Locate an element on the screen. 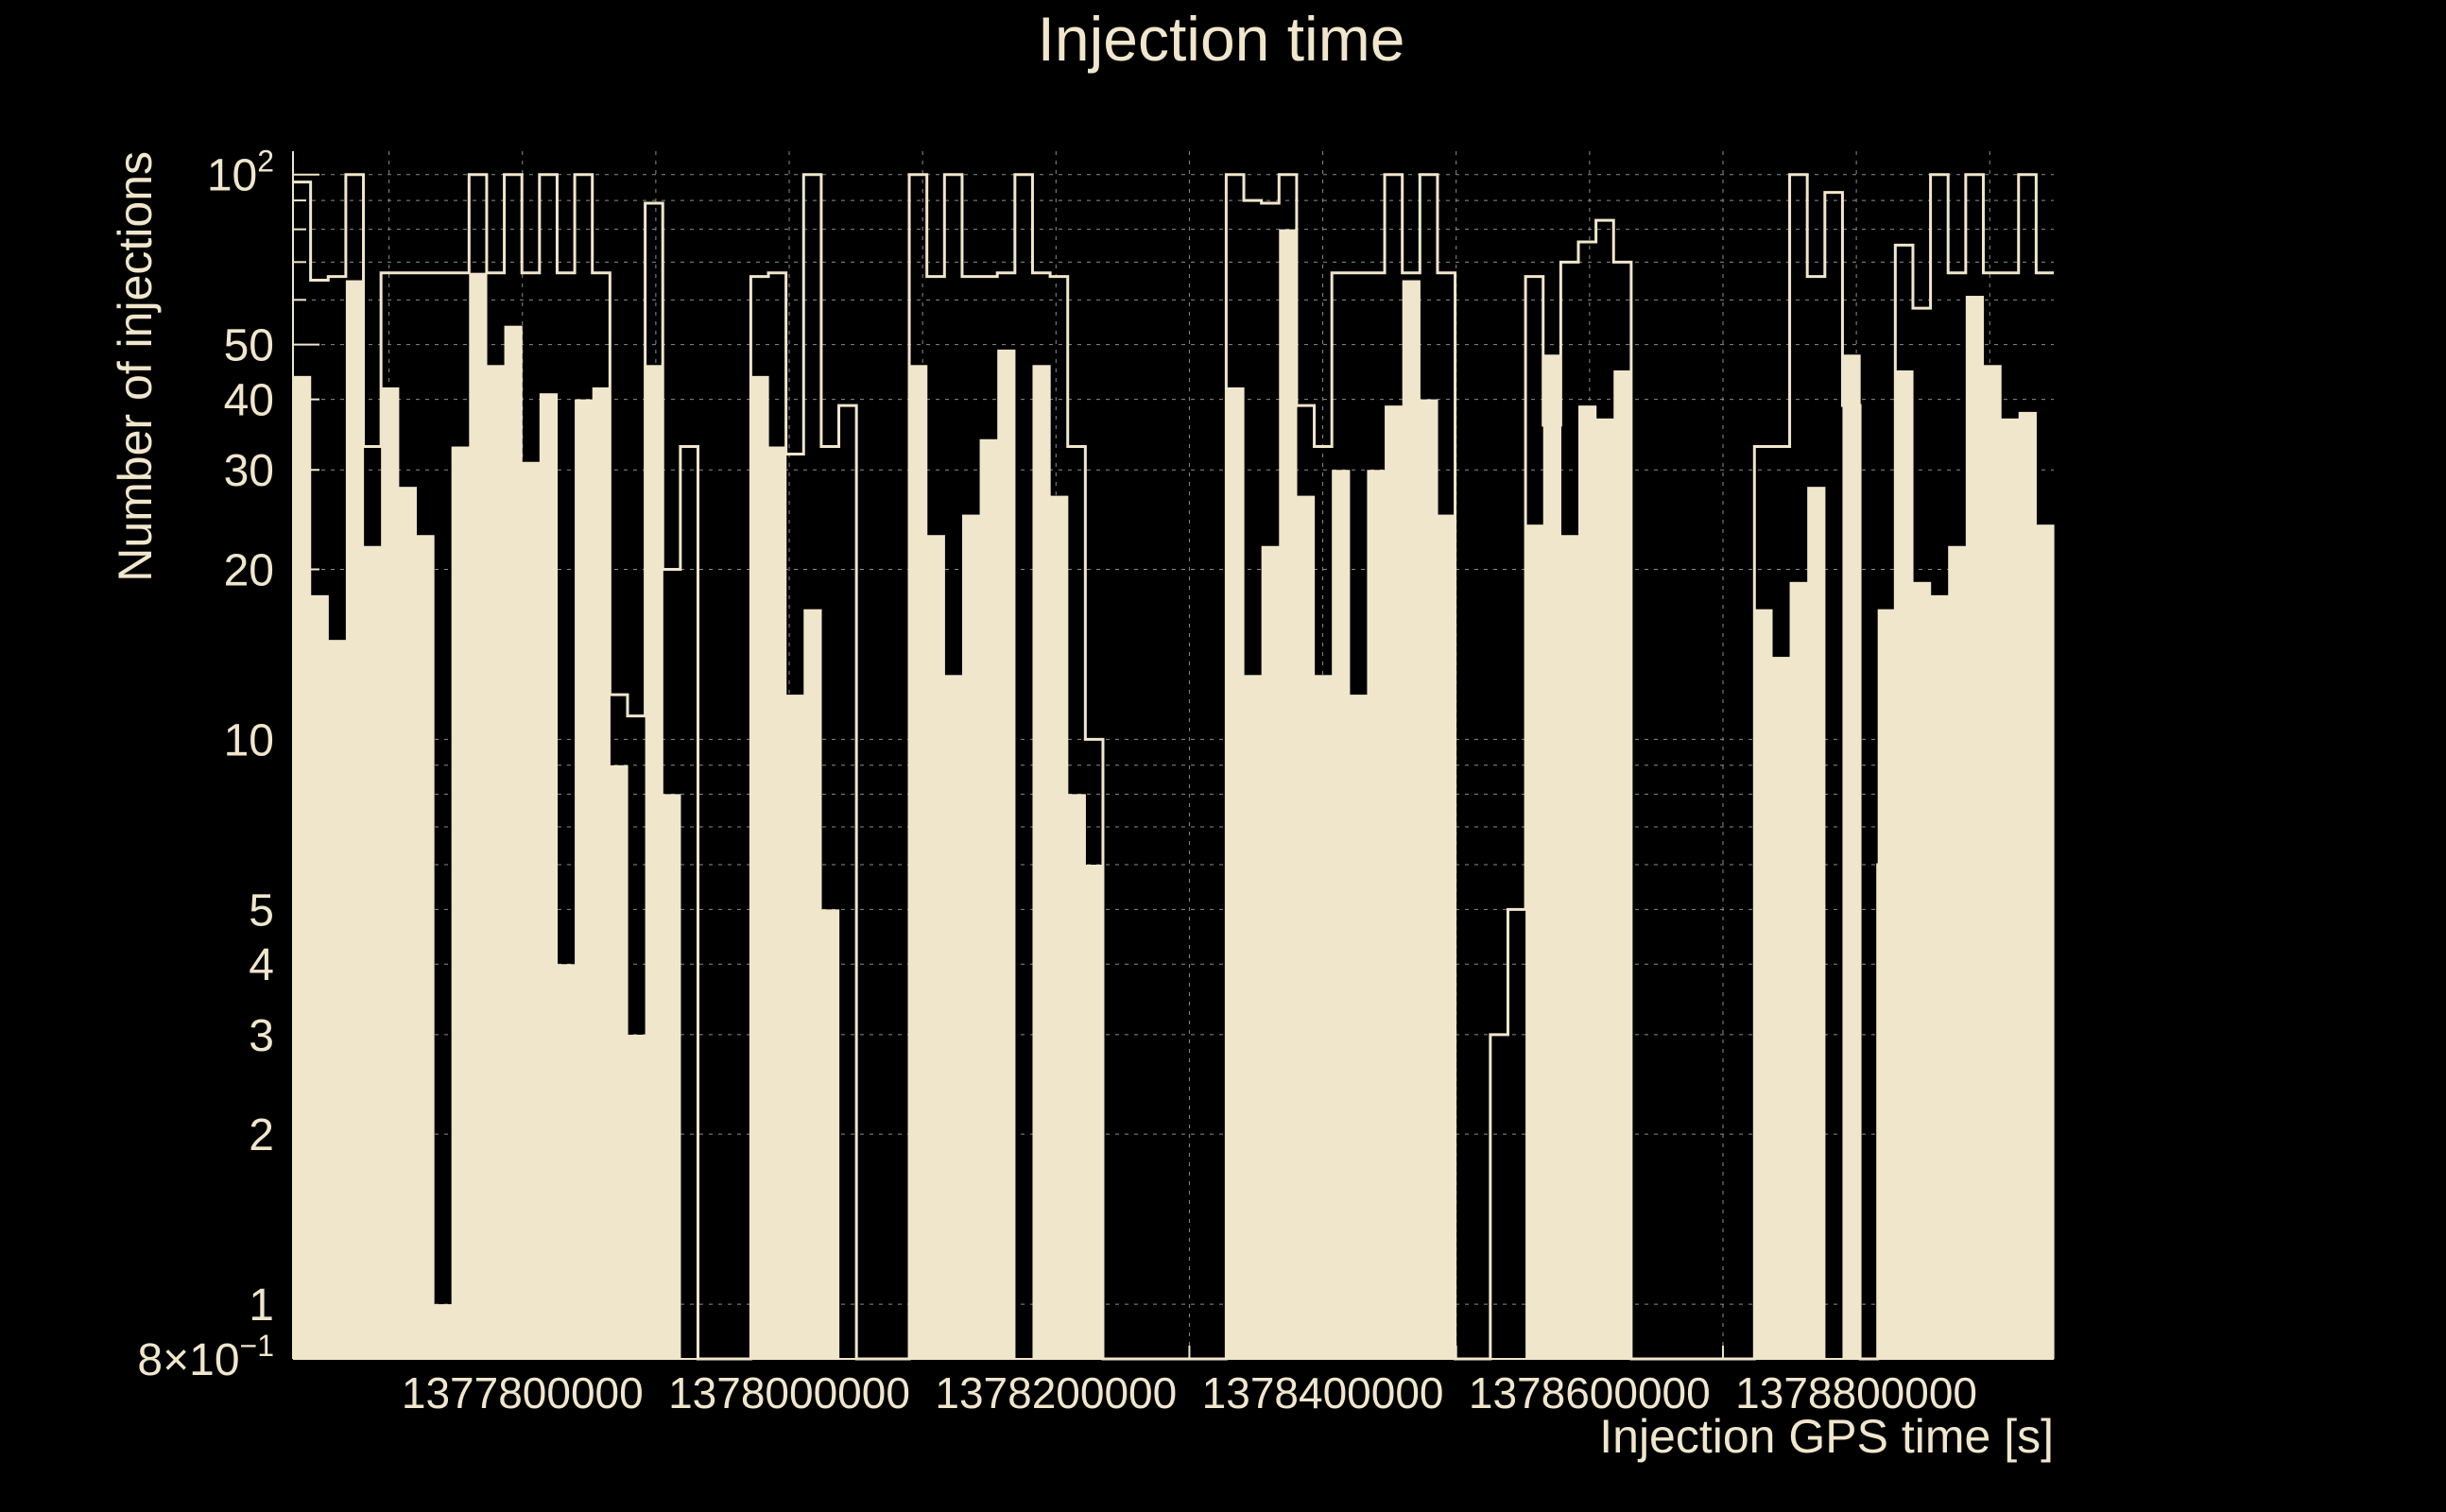  x-tick-label: 1378600000 is located at coordinates (1590, 1393).